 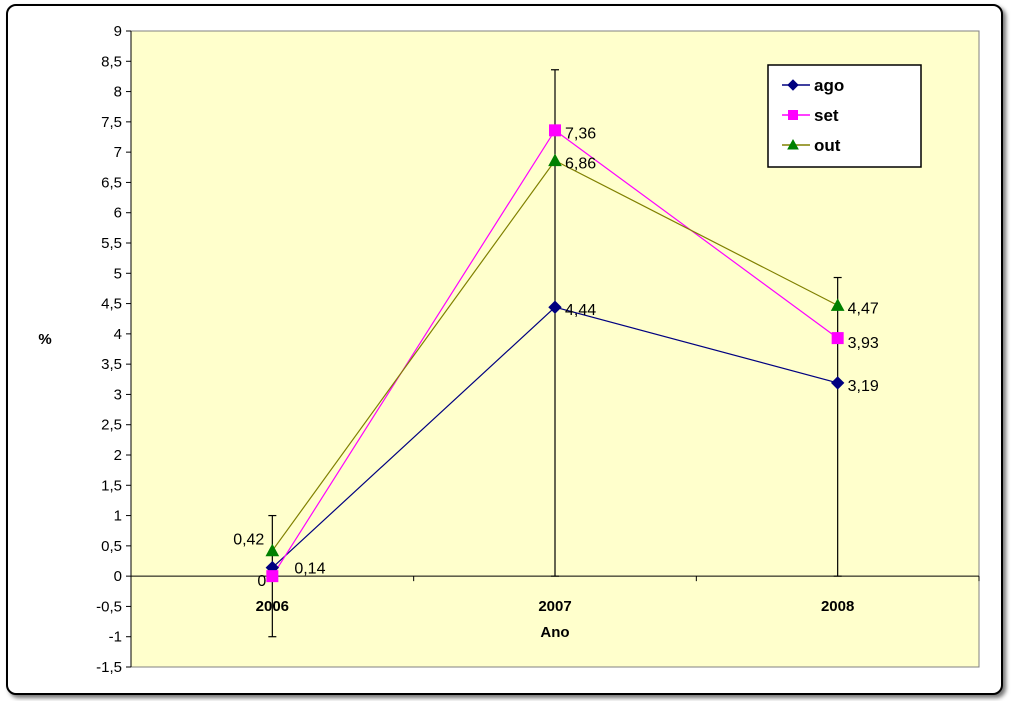 What do you see at coordinates (111, 243) in the screenshot?
I see `y-tick-label: 5,5` at bounding box center [111, 243].